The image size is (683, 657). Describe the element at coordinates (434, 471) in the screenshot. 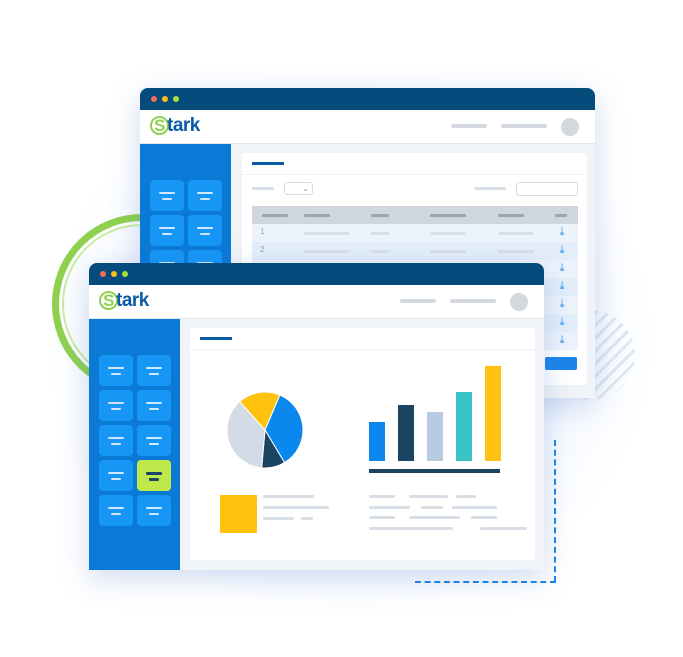

I see `bar-axis` at that location.